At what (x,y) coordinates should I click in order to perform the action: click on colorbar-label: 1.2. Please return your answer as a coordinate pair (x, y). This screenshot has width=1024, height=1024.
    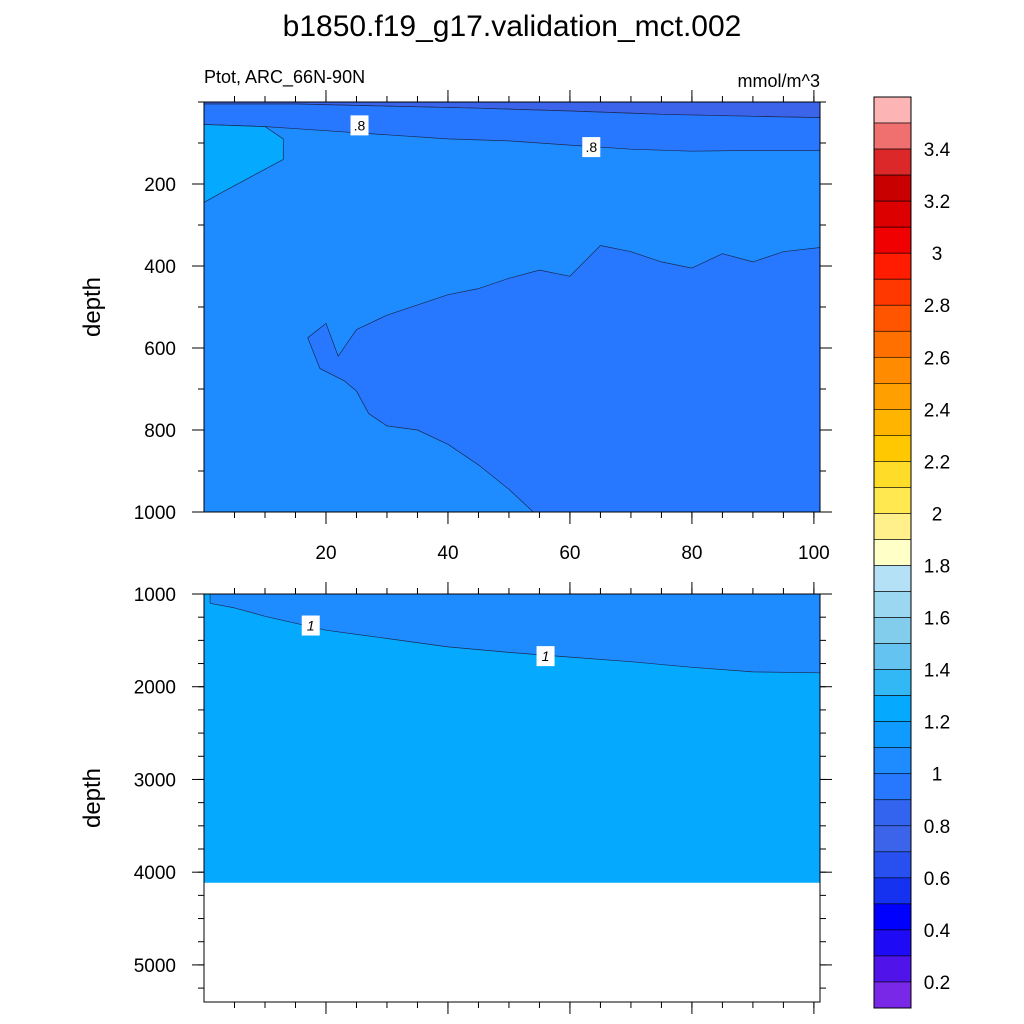
    Looking at the image, I should click on (937, 723).